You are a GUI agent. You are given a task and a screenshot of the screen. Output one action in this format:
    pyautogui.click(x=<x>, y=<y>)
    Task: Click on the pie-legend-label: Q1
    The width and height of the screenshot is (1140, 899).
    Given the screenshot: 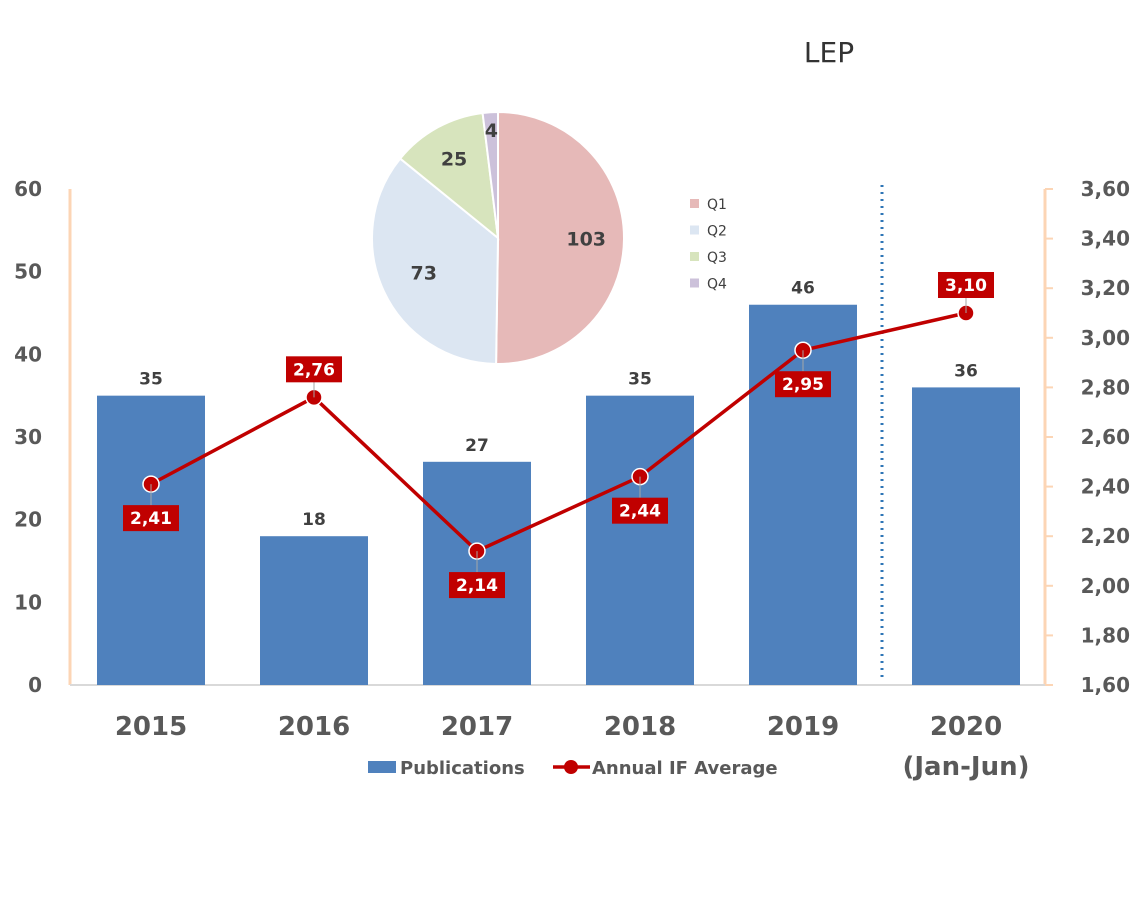 What is the action you would take?
    pyautogui.click(x=717, y=205)
    